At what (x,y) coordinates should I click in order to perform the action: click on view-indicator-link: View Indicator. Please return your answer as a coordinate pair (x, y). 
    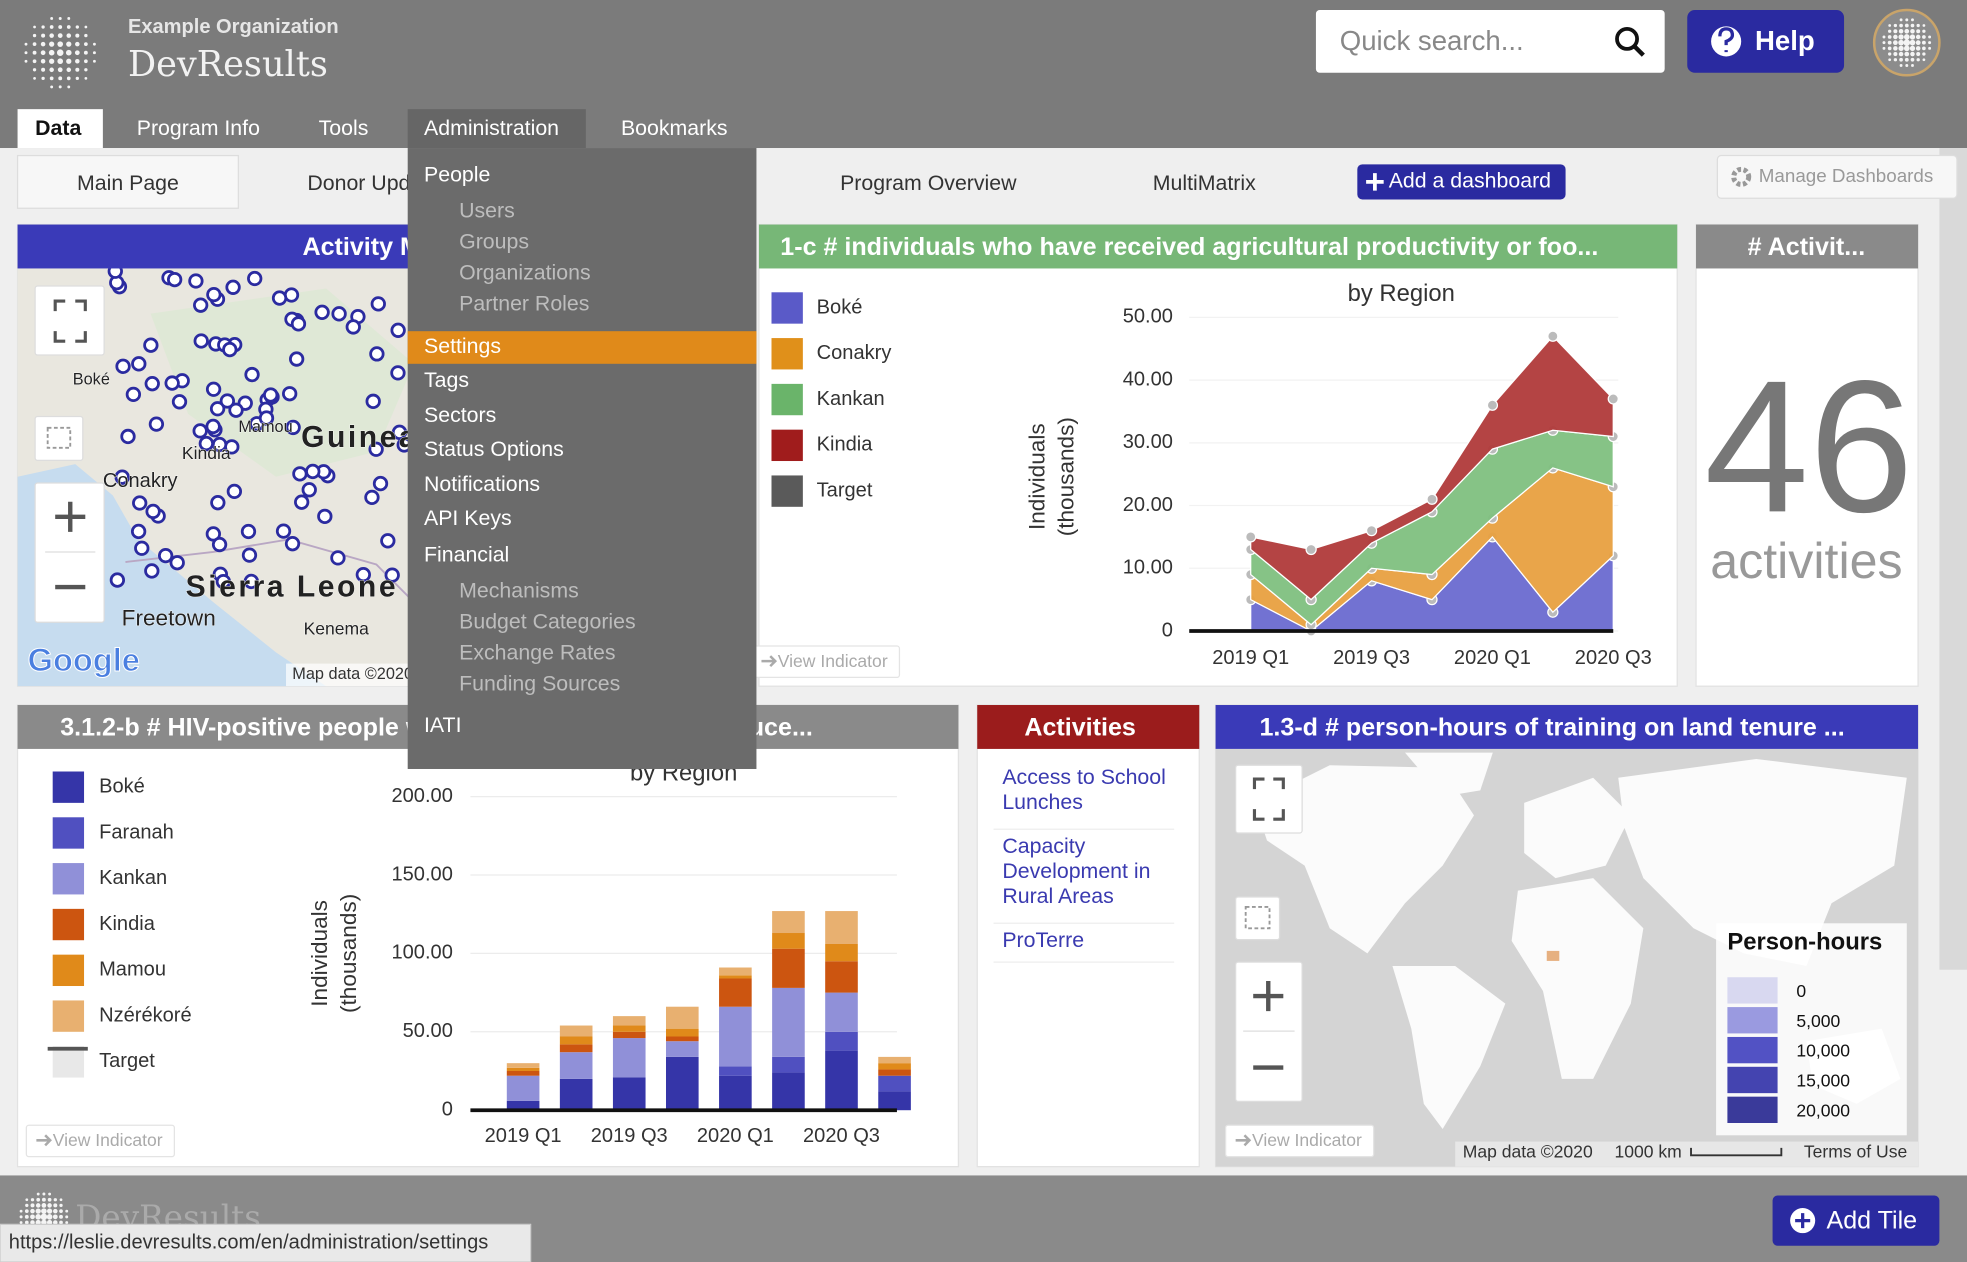
    Looking at the image, I should click on (825, 662).